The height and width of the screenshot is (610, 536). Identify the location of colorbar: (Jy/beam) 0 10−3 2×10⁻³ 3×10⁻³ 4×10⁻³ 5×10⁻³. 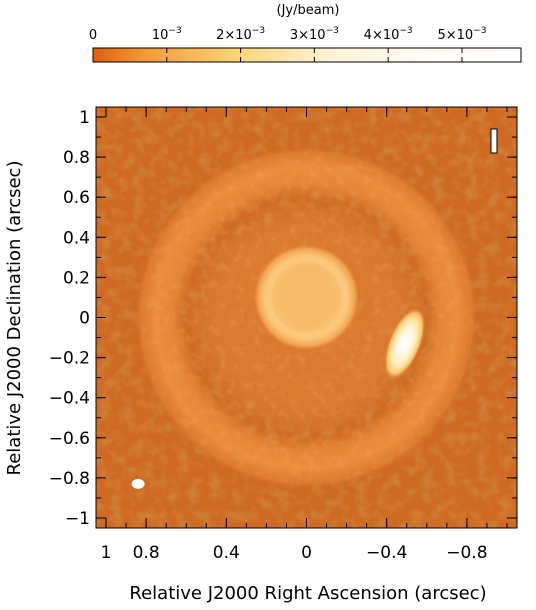
(305, 33).